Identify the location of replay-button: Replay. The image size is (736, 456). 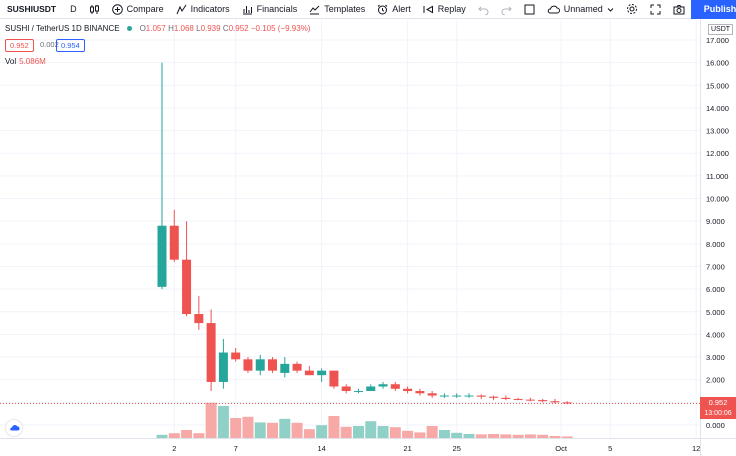
(444, 9).